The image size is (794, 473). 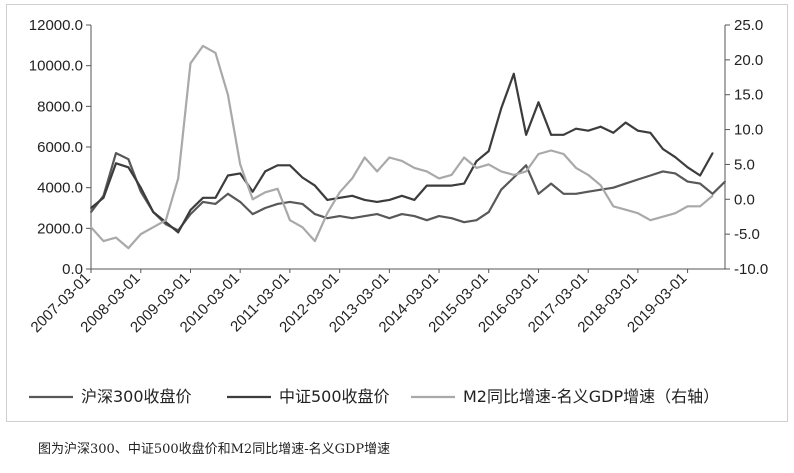 I want to click on left-y-tick-label: 0.0, so click(x=72, y=269).